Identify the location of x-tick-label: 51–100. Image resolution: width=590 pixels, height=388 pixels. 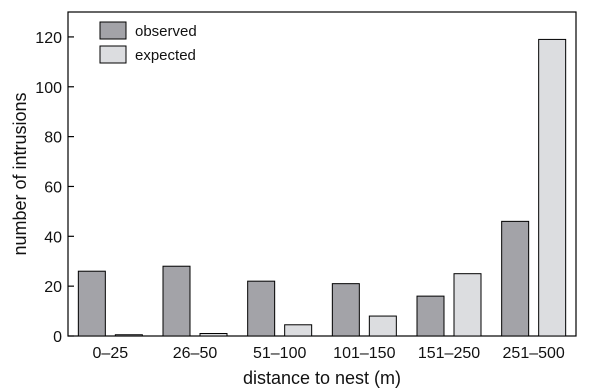
(279, 353).